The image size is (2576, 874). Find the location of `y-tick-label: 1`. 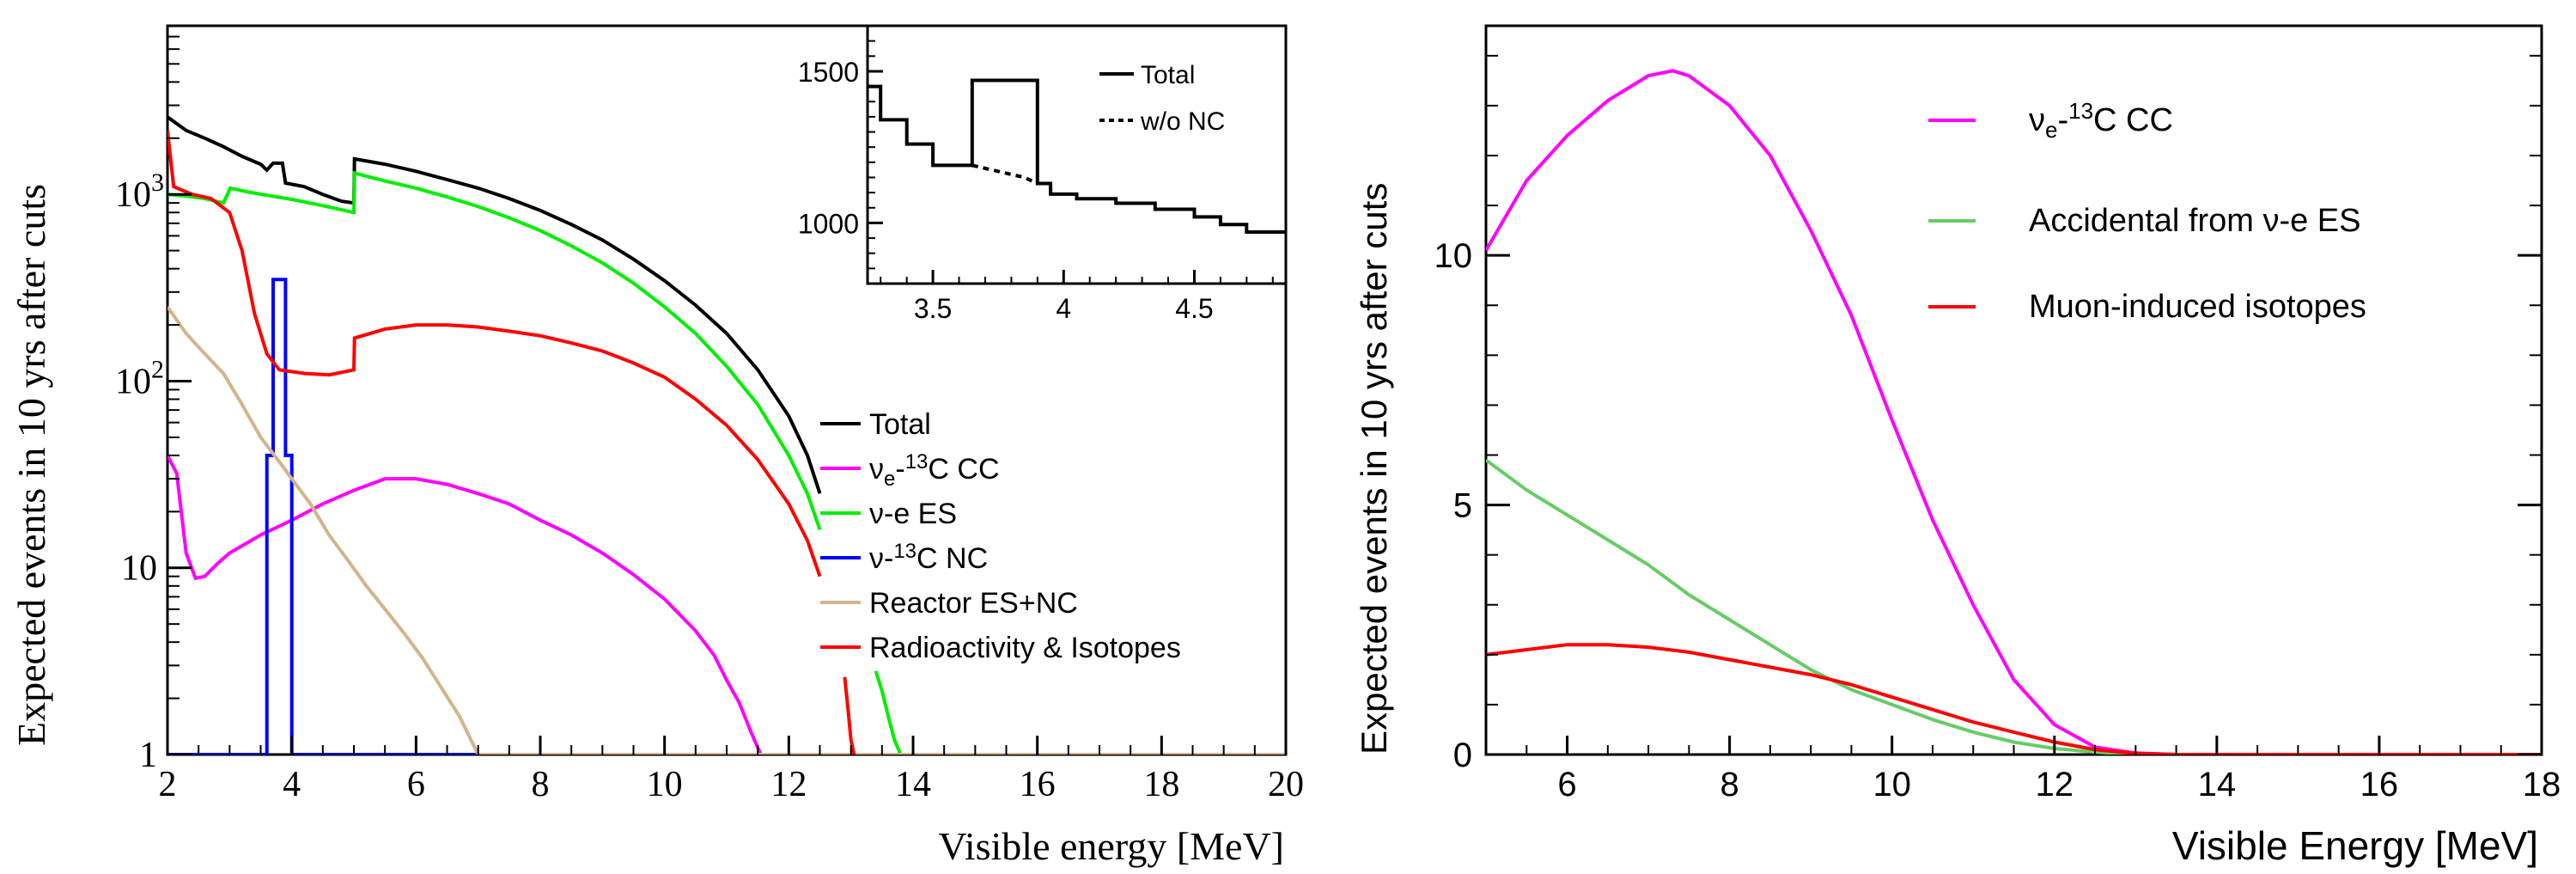

y-tick-label: 1 is located at coordinates (148, 755).